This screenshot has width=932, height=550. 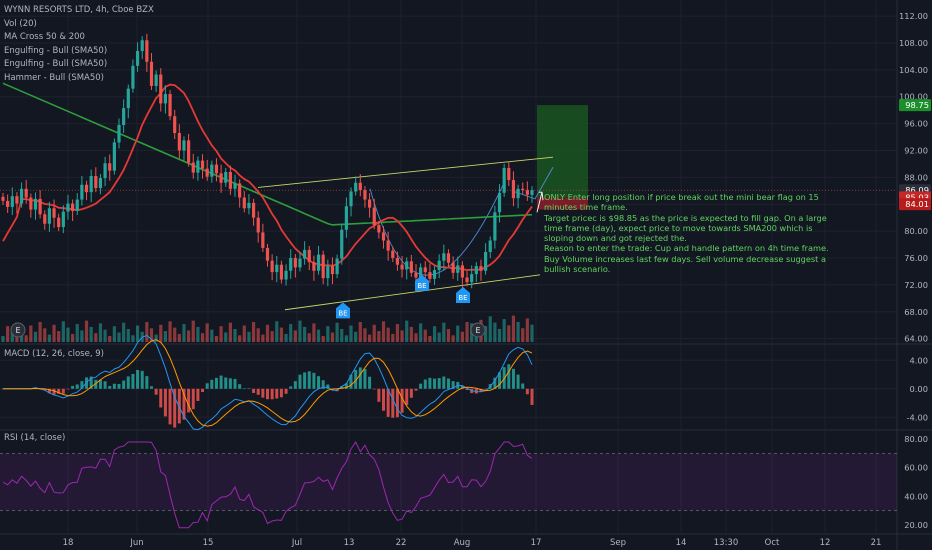 I want to click on indicator-ma-cross: MA Cross 50 & 200, so click(x=44, y=37).